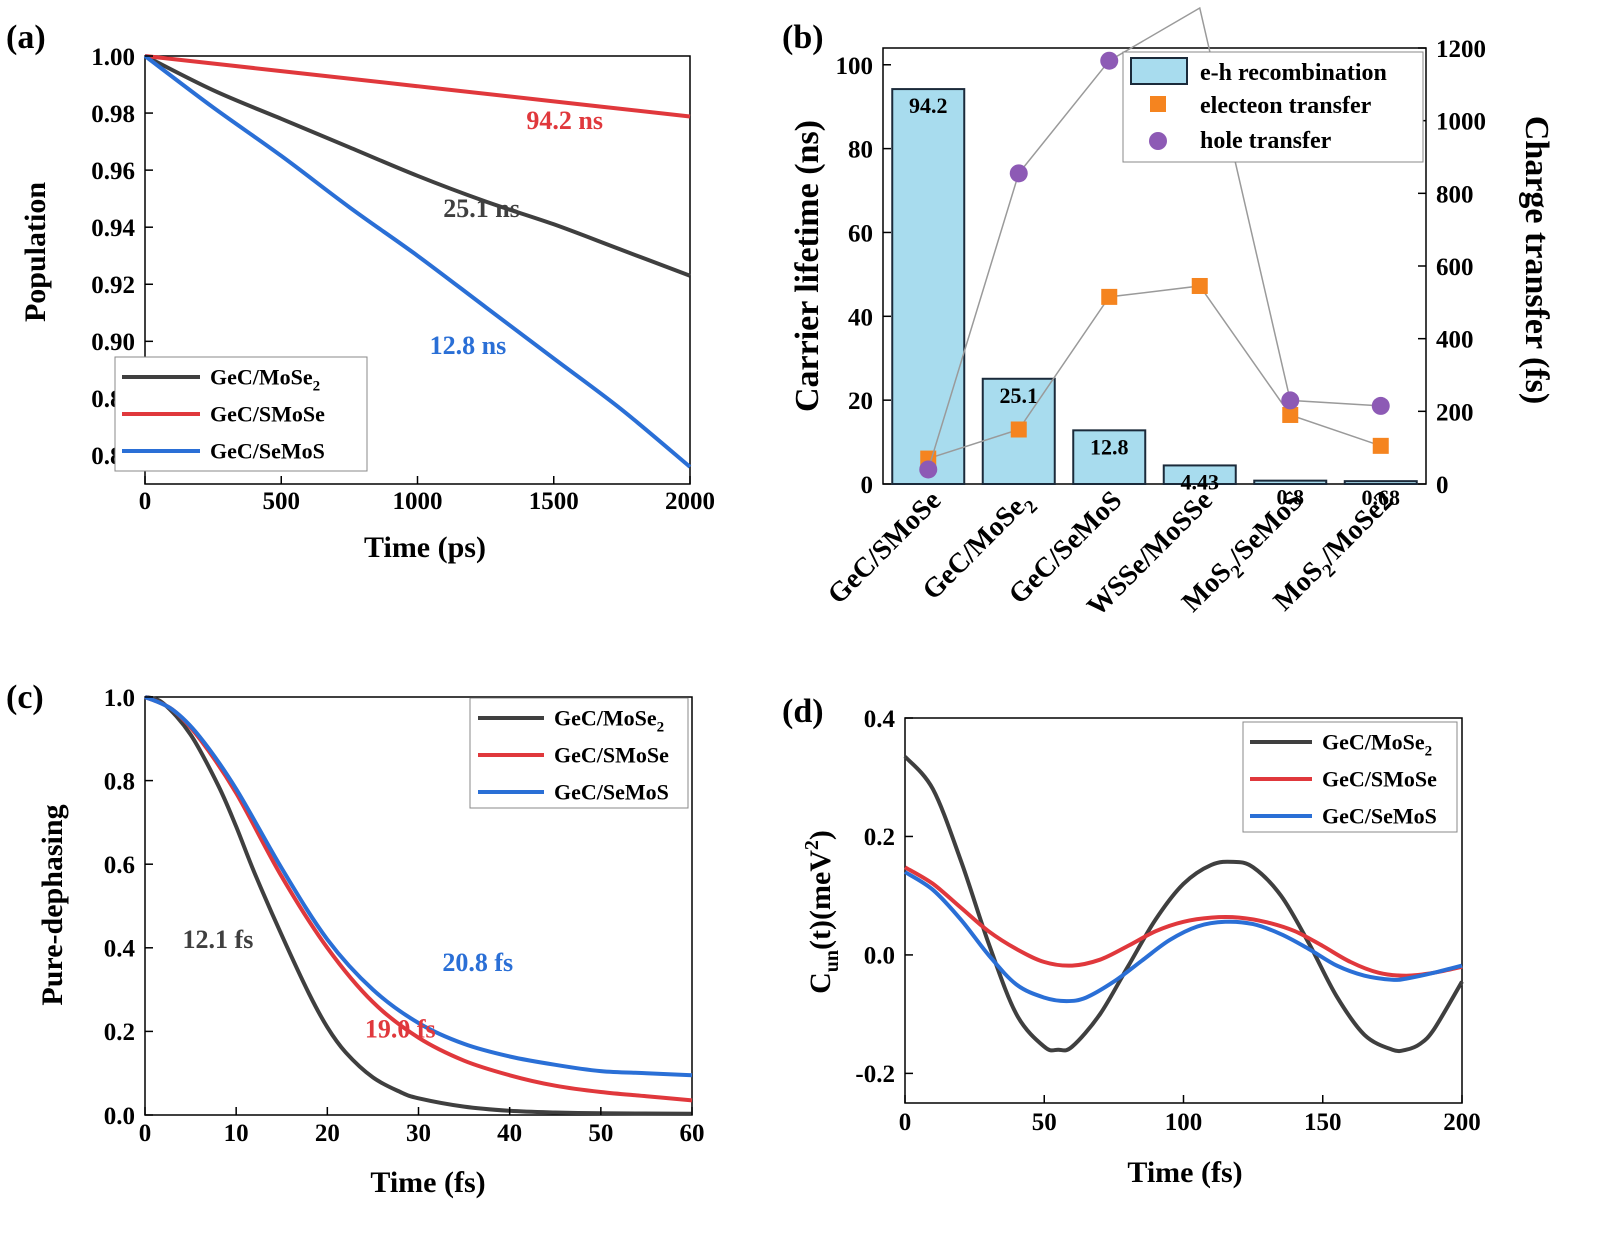  I want to click on panel-label-d: (d), so click(803, 711).